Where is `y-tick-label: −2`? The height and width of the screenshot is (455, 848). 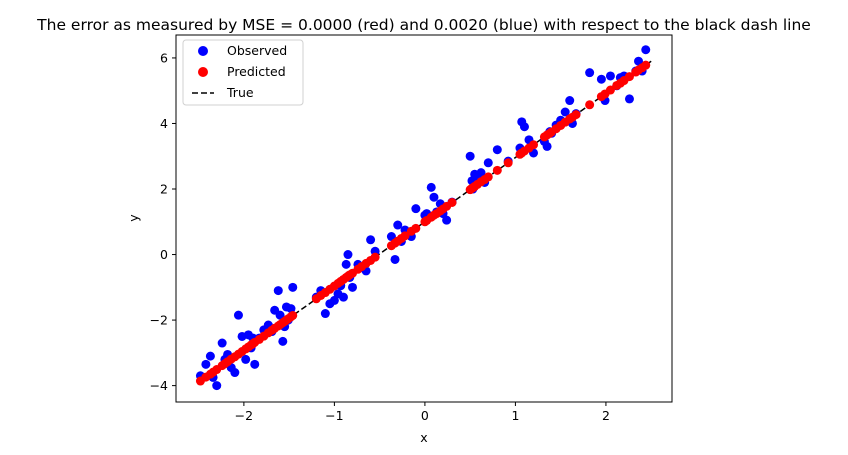
y-tick-label: −2 is located at coordinates (159, 320).